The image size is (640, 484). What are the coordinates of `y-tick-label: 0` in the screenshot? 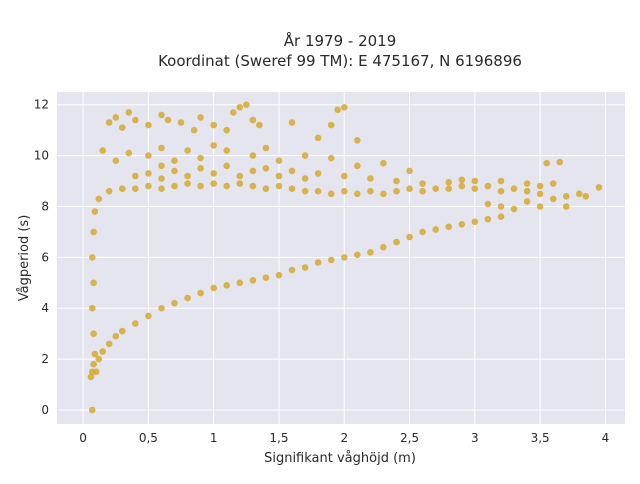 It's located at (45, 410).